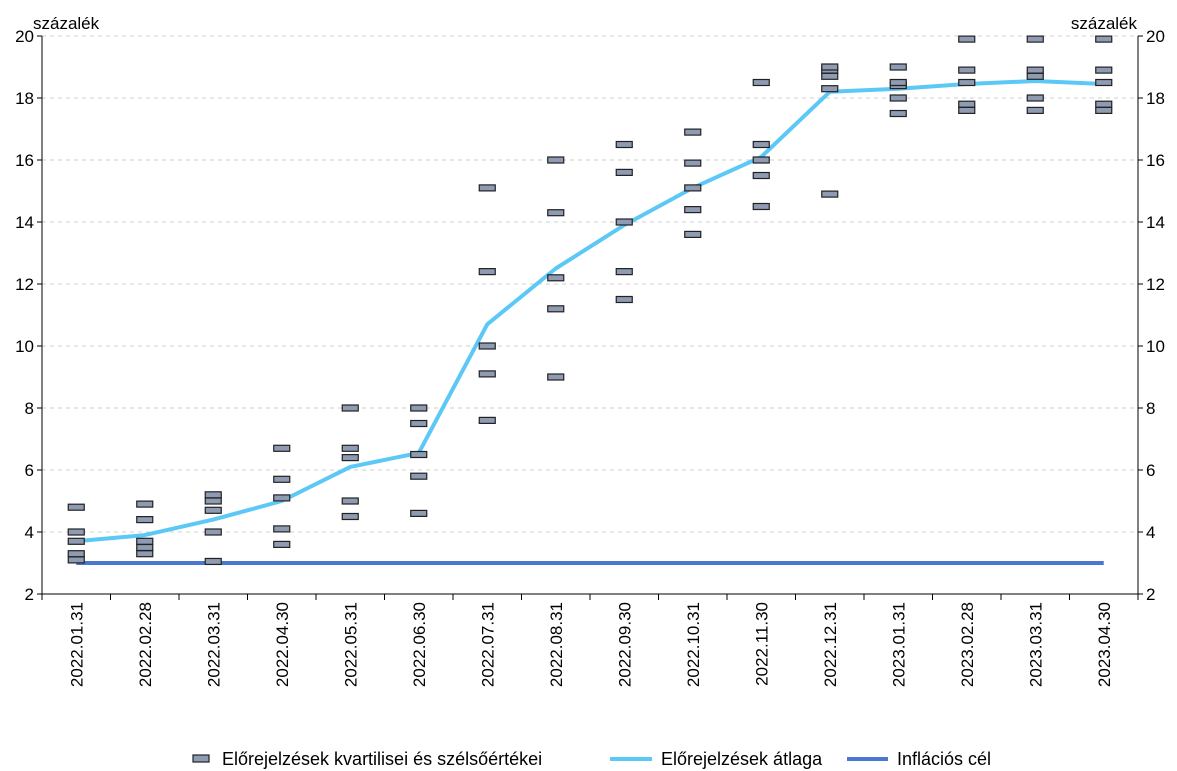  What do you see at coordinates (1035, 644) in the screenshot?
I see `x-tick-label: 2023.03.31` at bounding box center [1035, 644].